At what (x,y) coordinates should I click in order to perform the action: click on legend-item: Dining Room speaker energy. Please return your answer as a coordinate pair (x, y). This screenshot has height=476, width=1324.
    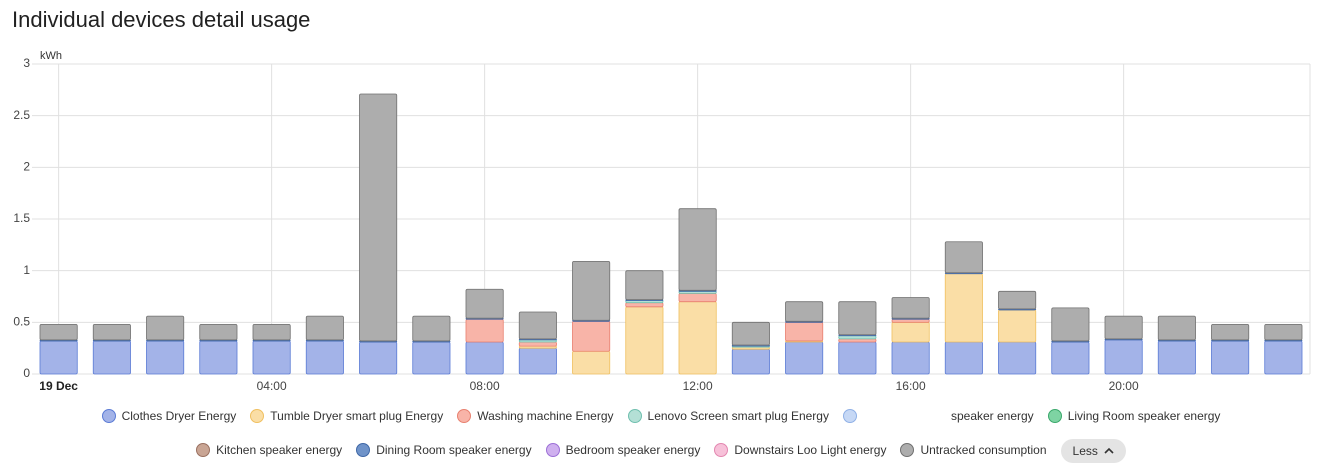
    Looking at the image, I should click on (444, 450).